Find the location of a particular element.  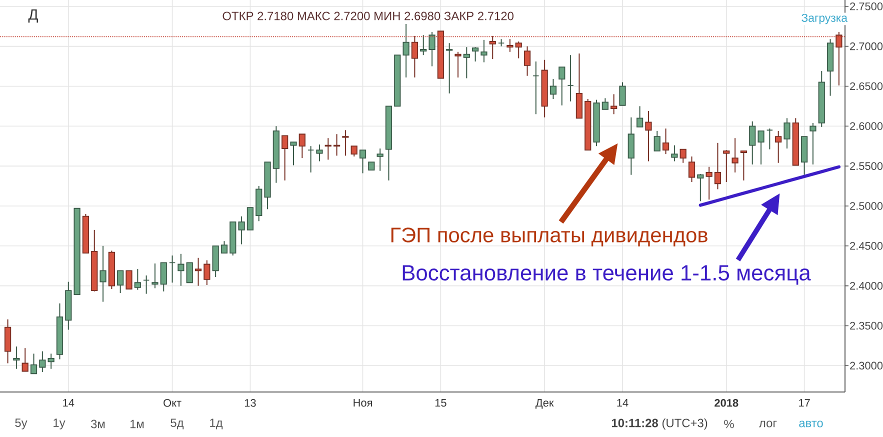

x-tick-label: 15 is located at coordinates (440, 403).